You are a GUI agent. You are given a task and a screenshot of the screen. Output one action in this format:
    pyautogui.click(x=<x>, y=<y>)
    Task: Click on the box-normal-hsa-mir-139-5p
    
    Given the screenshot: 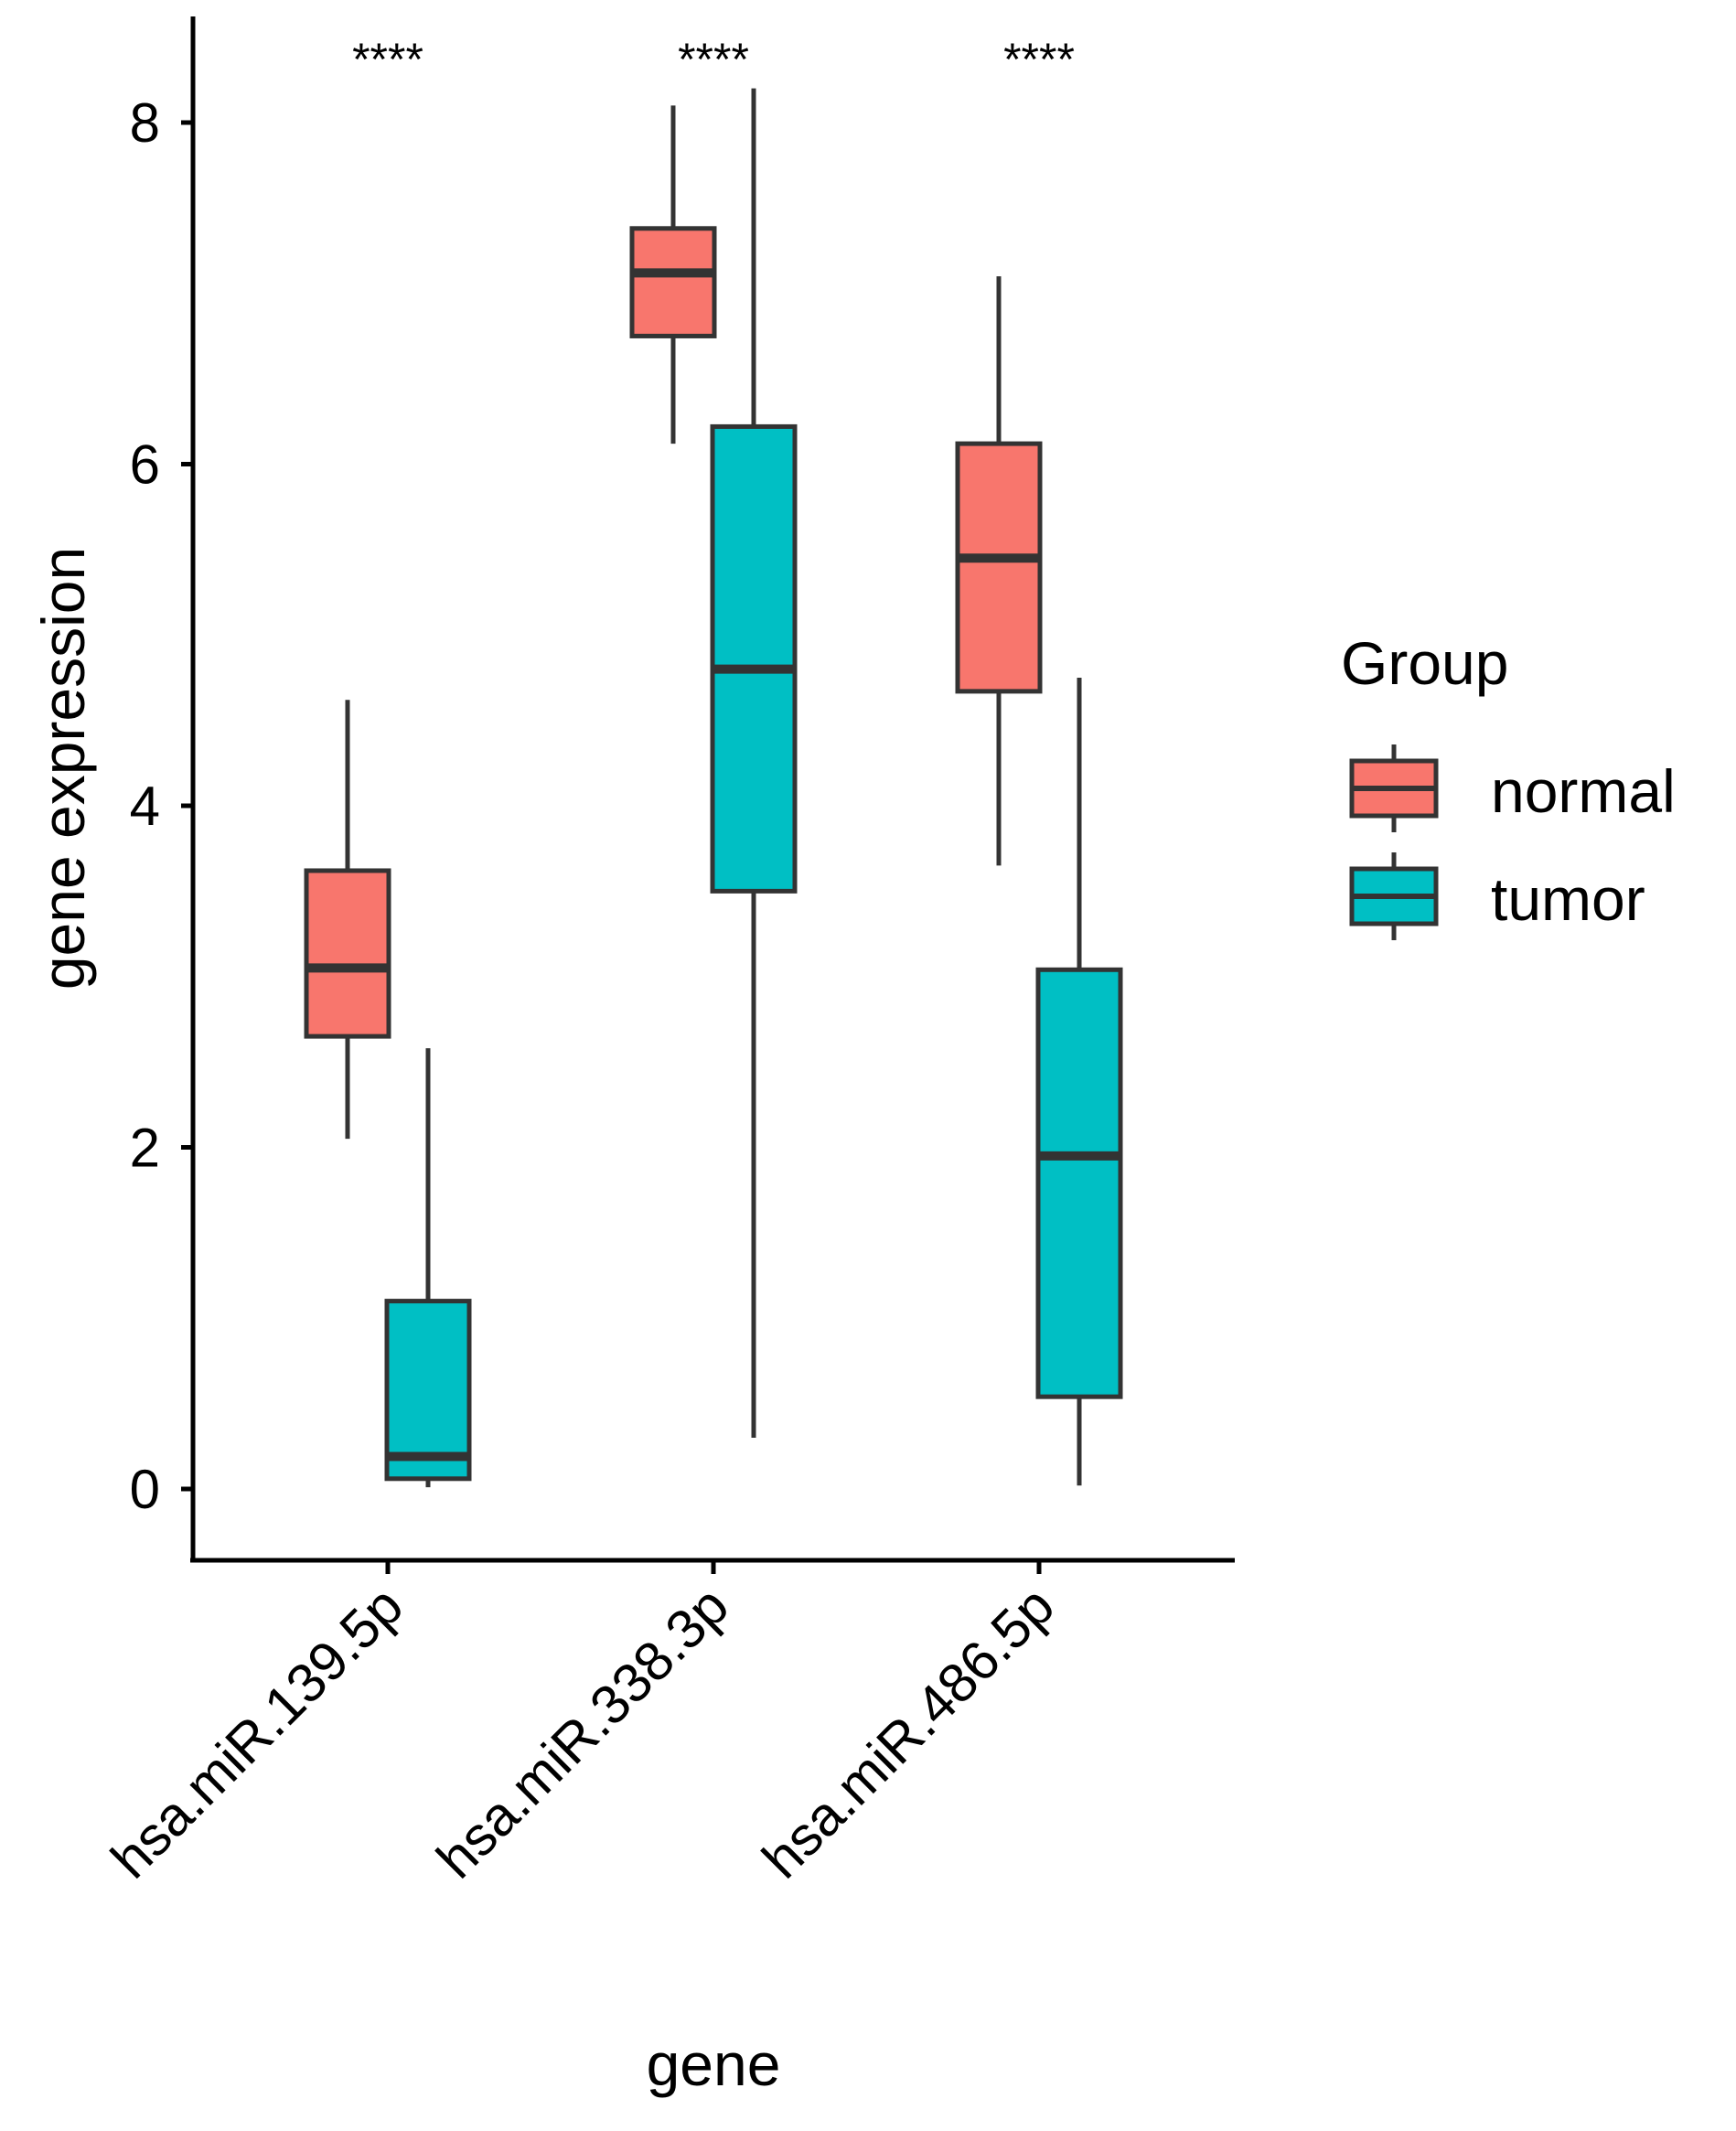 What is the action you would take?
    pyautogui.click(x=347, y=920)
    